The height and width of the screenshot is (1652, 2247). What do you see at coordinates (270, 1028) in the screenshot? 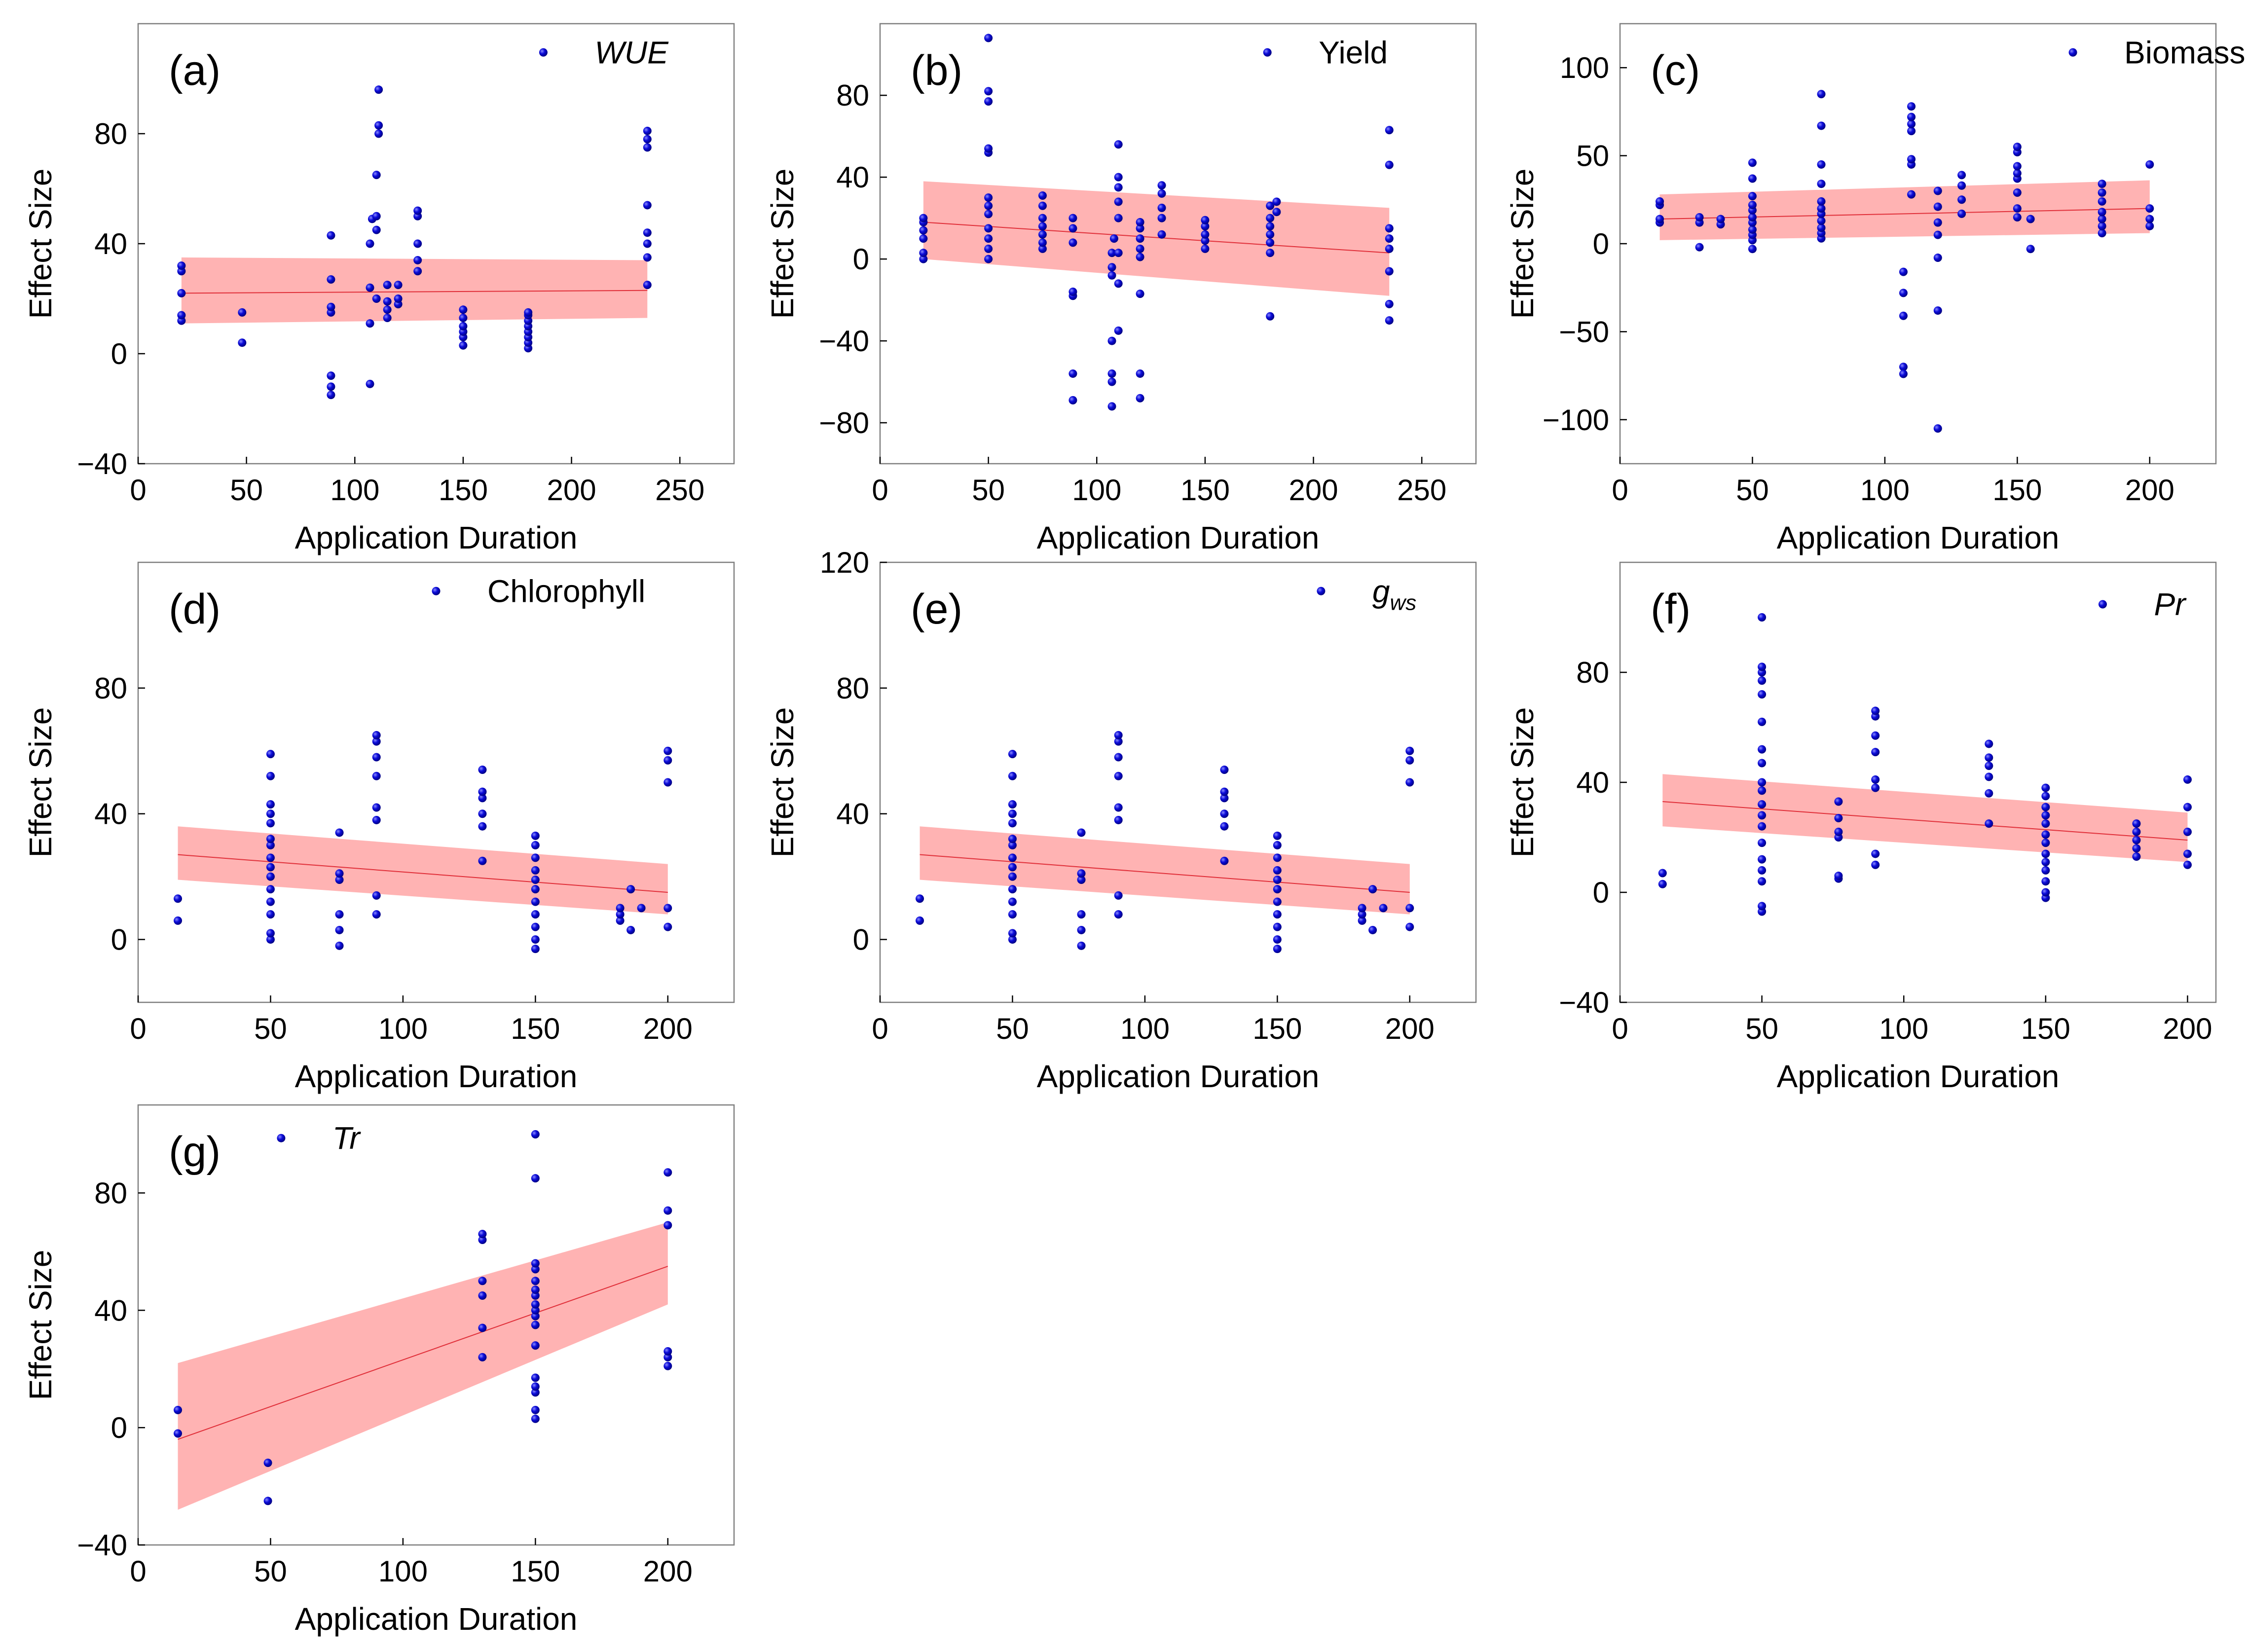
I see `x-tick-label: 50` at bounding box center [270, 1028].